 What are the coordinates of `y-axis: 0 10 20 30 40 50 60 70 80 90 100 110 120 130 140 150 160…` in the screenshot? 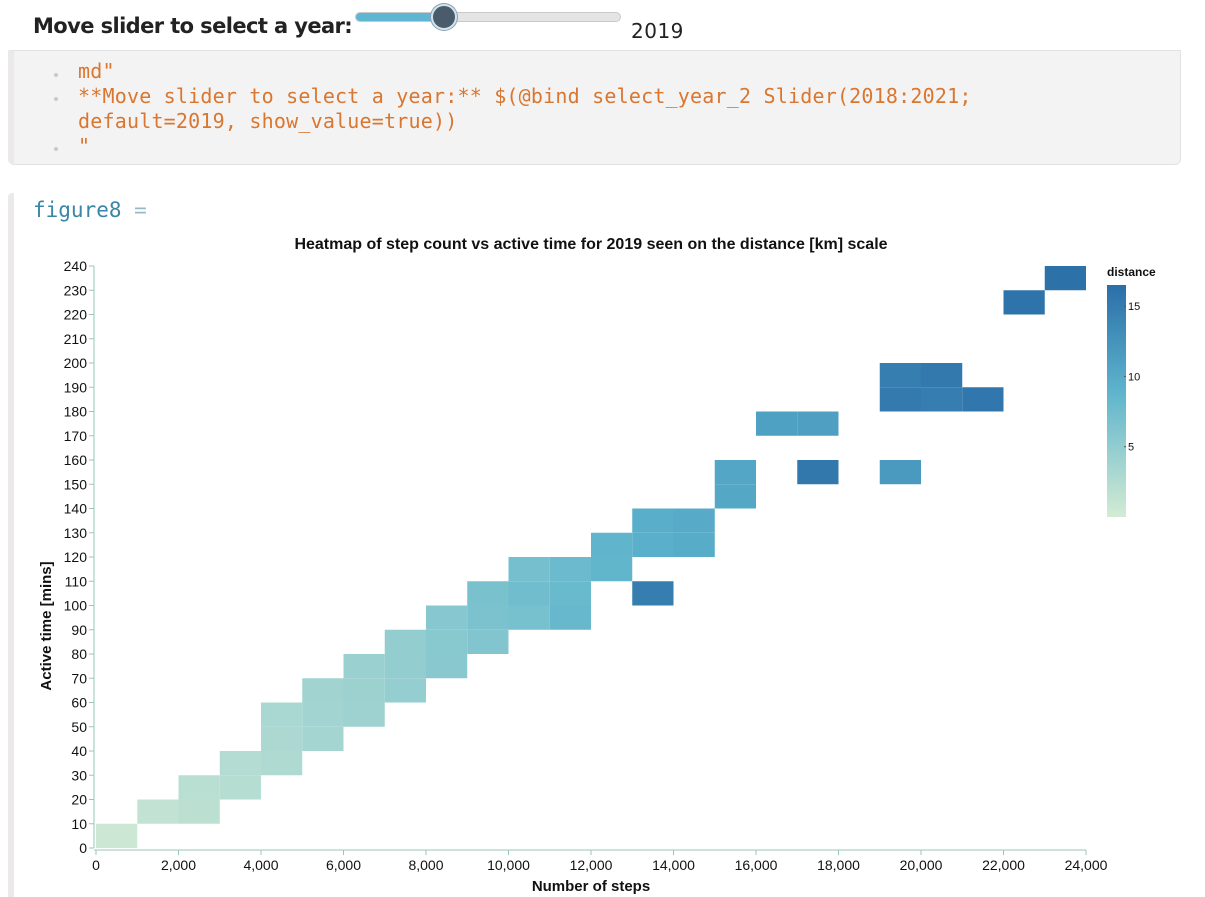 It's located at (79, 557).